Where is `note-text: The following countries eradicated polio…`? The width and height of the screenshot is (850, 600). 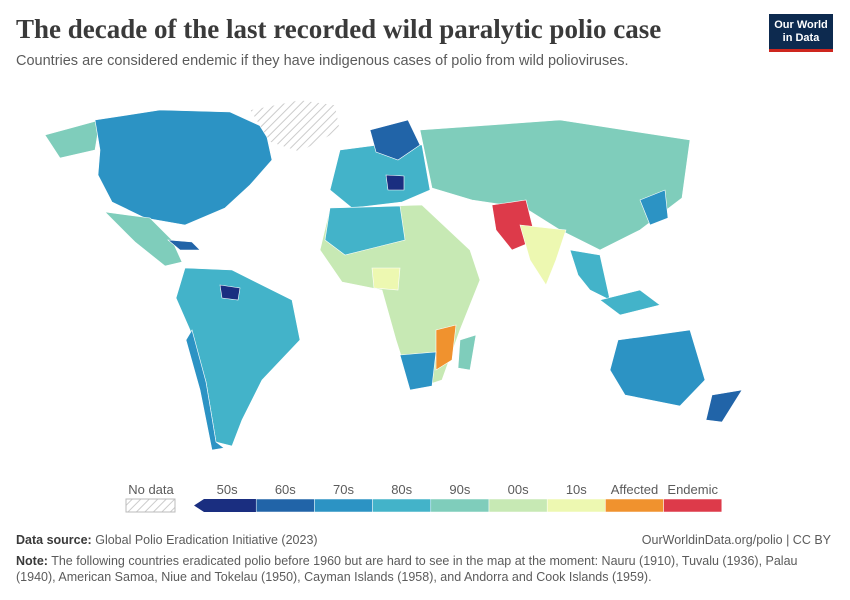 note-text: The following countries eradicated polio… is located at coordinates (407, 569).